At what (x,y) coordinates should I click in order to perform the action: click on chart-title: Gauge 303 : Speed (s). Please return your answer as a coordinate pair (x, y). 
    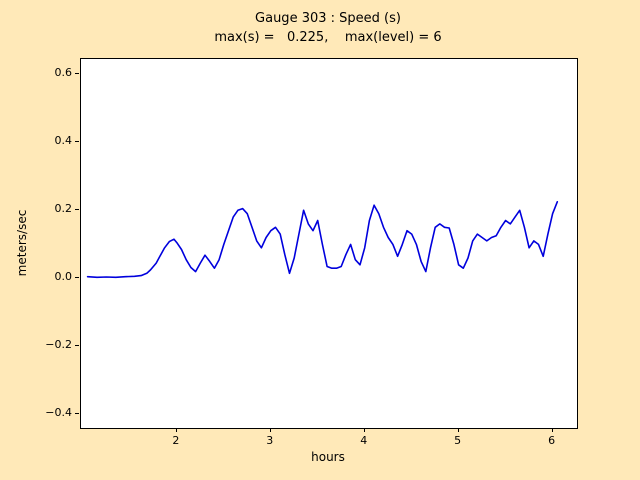
    Looking at the image, I should click on (328, 18).